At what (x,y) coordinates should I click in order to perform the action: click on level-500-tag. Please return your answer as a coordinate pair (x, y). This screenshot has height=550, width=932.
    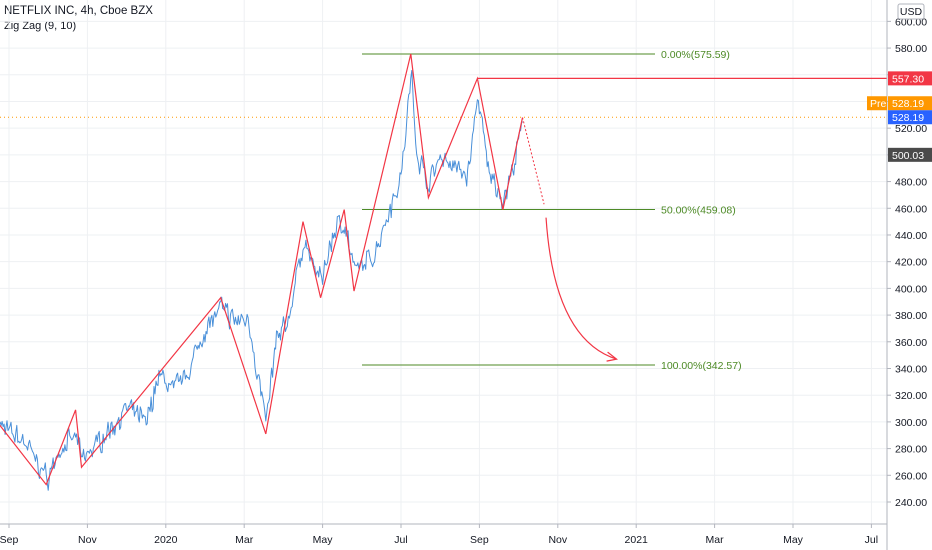
    Looking at the image, I should click on (910, 154).